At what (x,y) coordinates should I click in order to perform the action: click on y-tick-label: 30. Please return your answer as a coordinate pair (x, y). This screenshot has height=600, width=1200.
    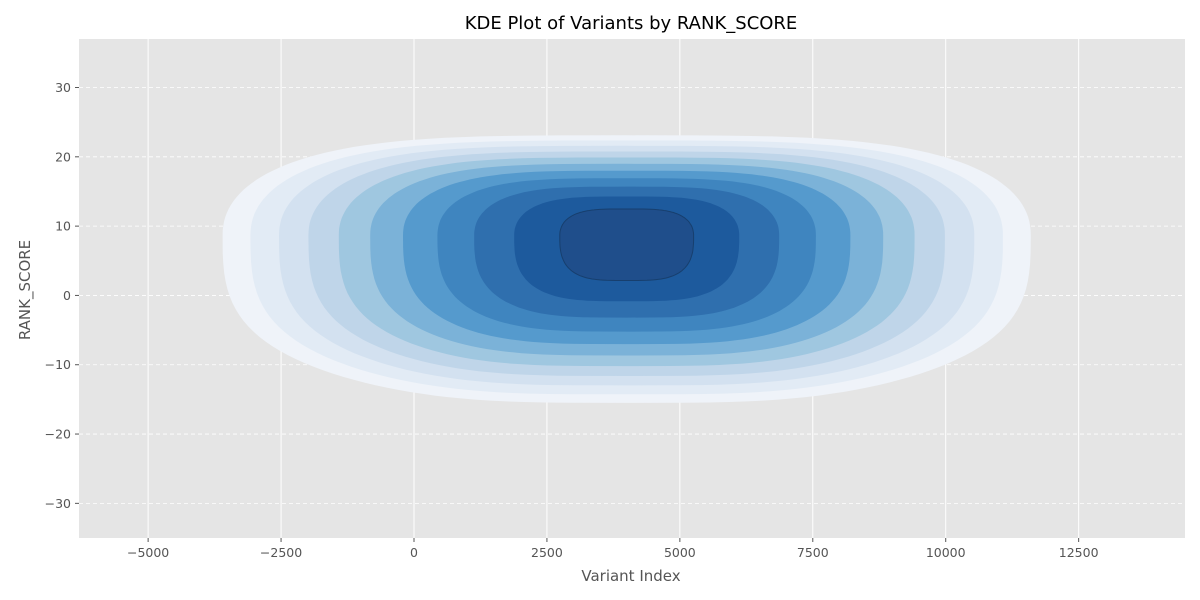
    Looking at the image, I should click on (63, 87).